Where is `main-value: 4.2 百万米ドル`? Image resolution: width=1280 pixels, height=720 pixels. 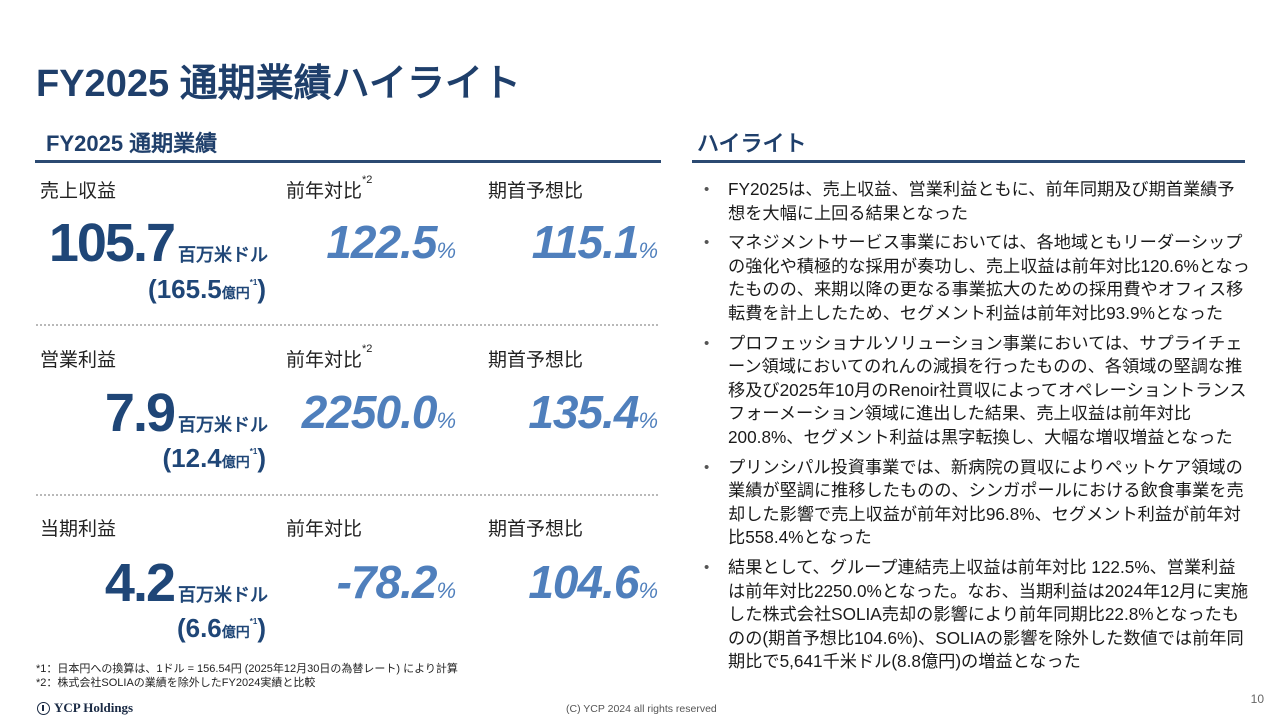
main-value: 4.2 百万米ドル is located at coordinates (186, 583).